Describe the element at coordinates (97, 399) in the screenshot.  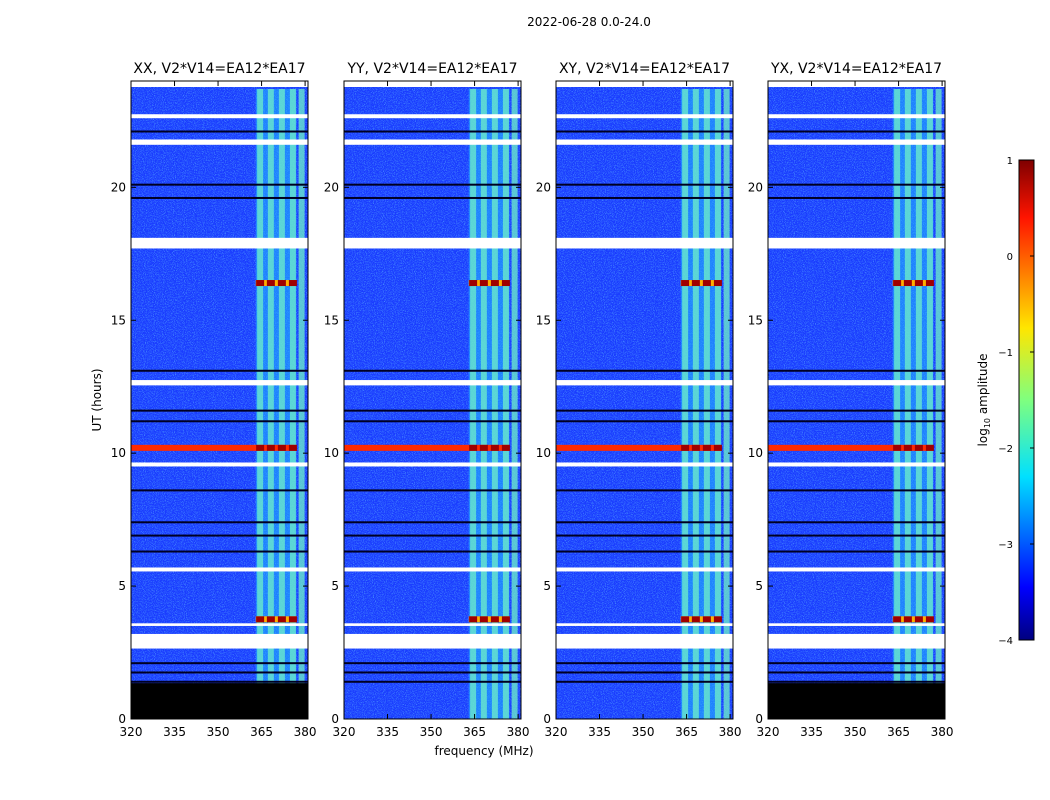
I see `y-axis-label: UT (hours)` at that location.